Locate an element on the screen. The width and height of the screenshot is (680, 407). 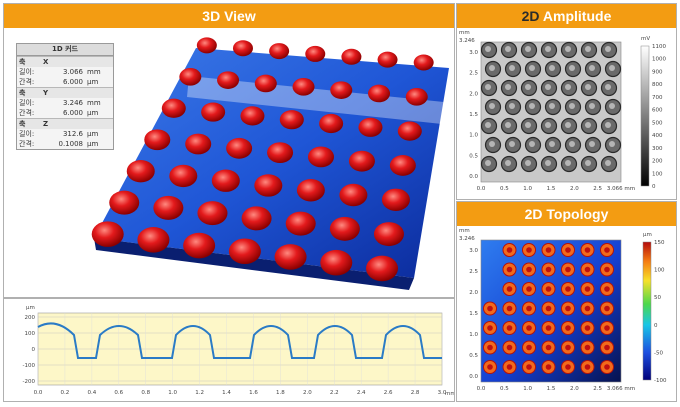
profile-x-tick-label: 0.4 is located at coordinates (91, 393).